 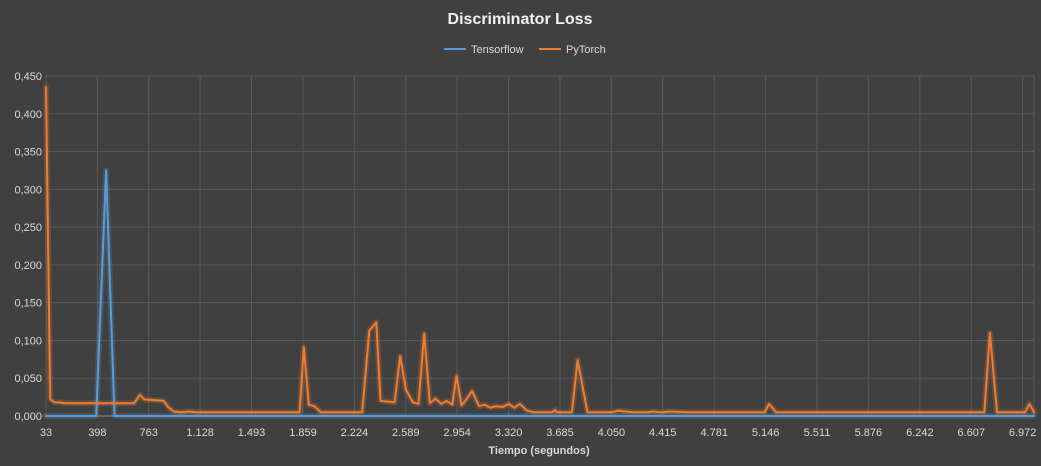 I want to click on y-tick-label: 0,000, so click(x=28, y=417).